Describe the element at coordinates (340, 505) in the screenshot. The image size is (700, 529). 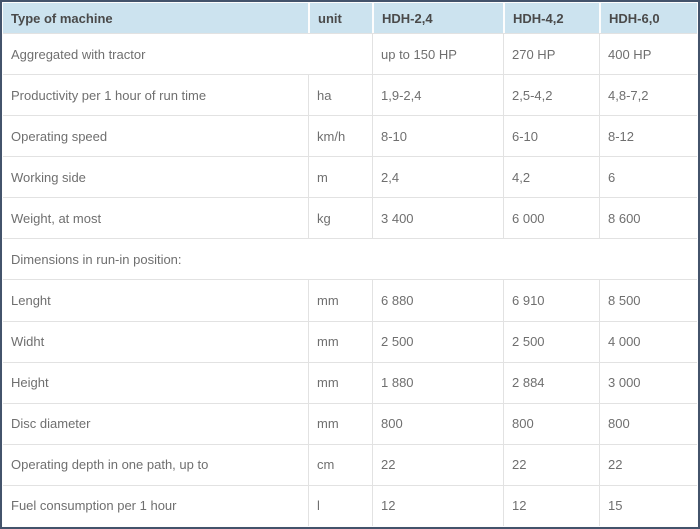
I see `unit-cell: l` at that location.